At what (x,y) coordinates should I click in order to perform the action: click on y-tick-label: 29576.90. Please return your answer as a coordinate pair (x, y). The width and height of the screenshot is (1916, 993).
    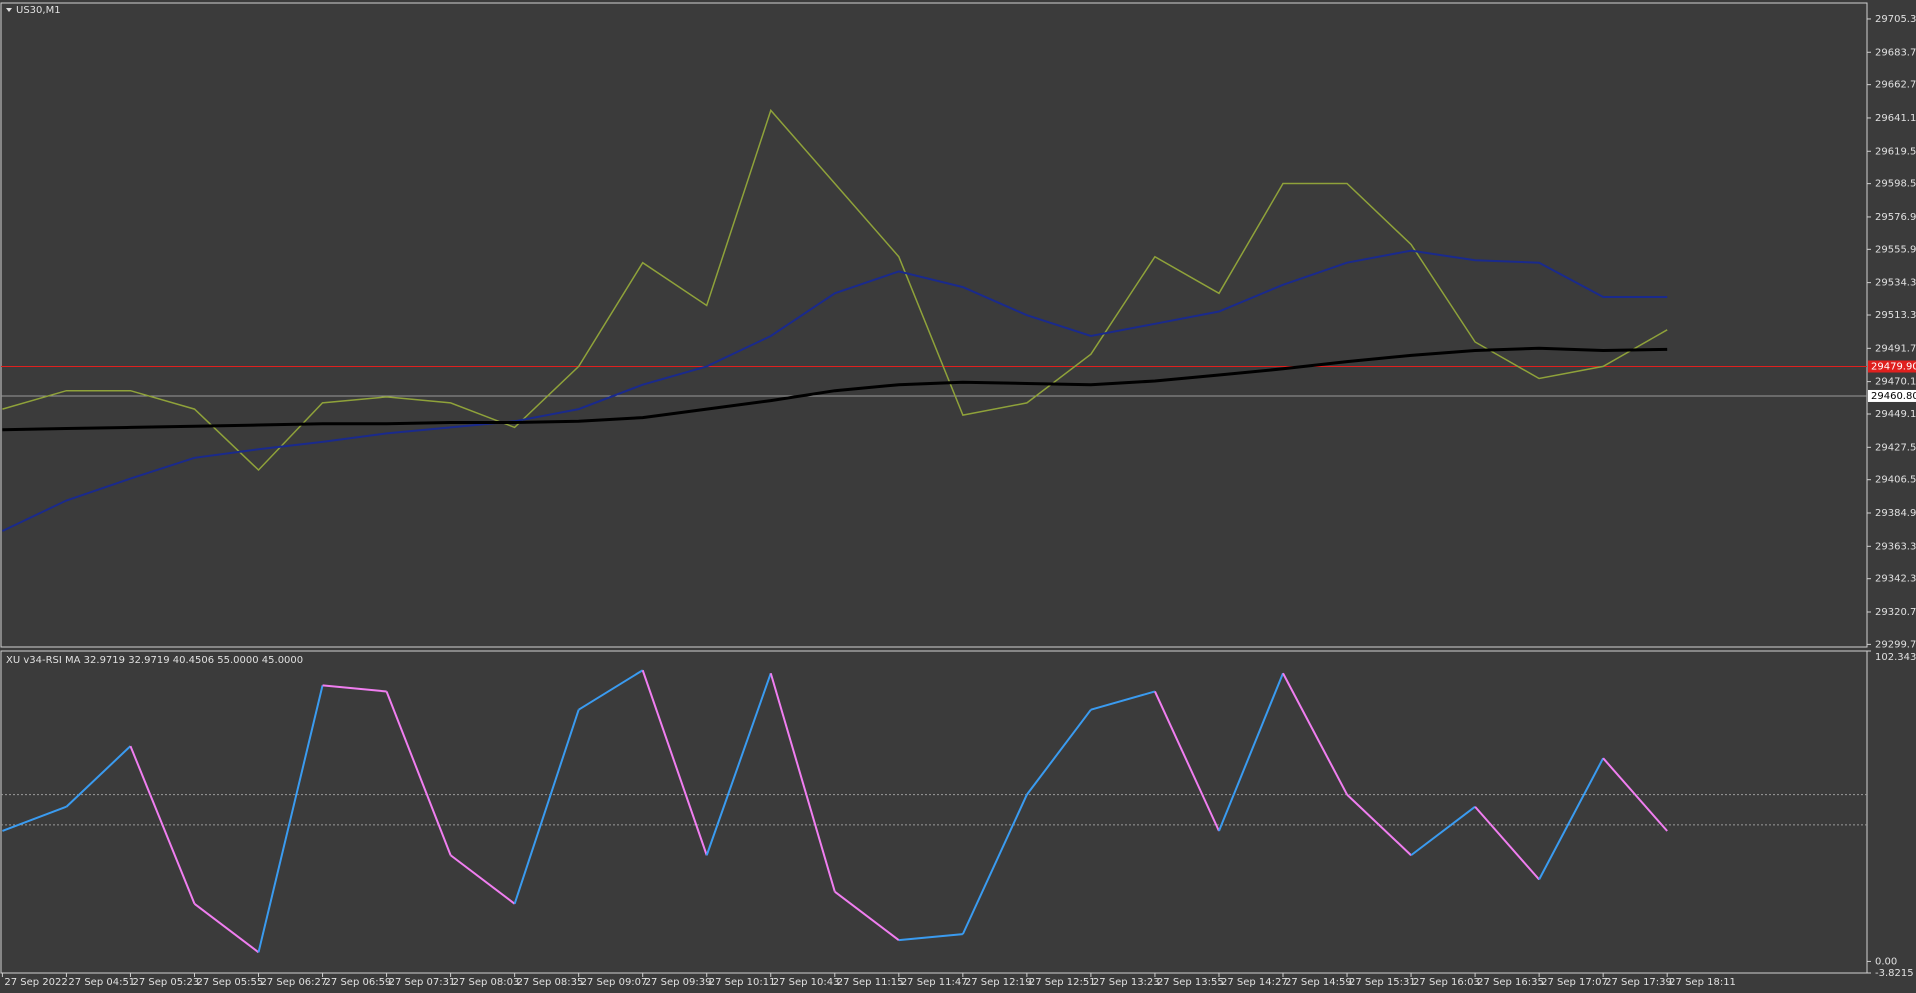
    Looking at the image, I should click on (1895, 217).